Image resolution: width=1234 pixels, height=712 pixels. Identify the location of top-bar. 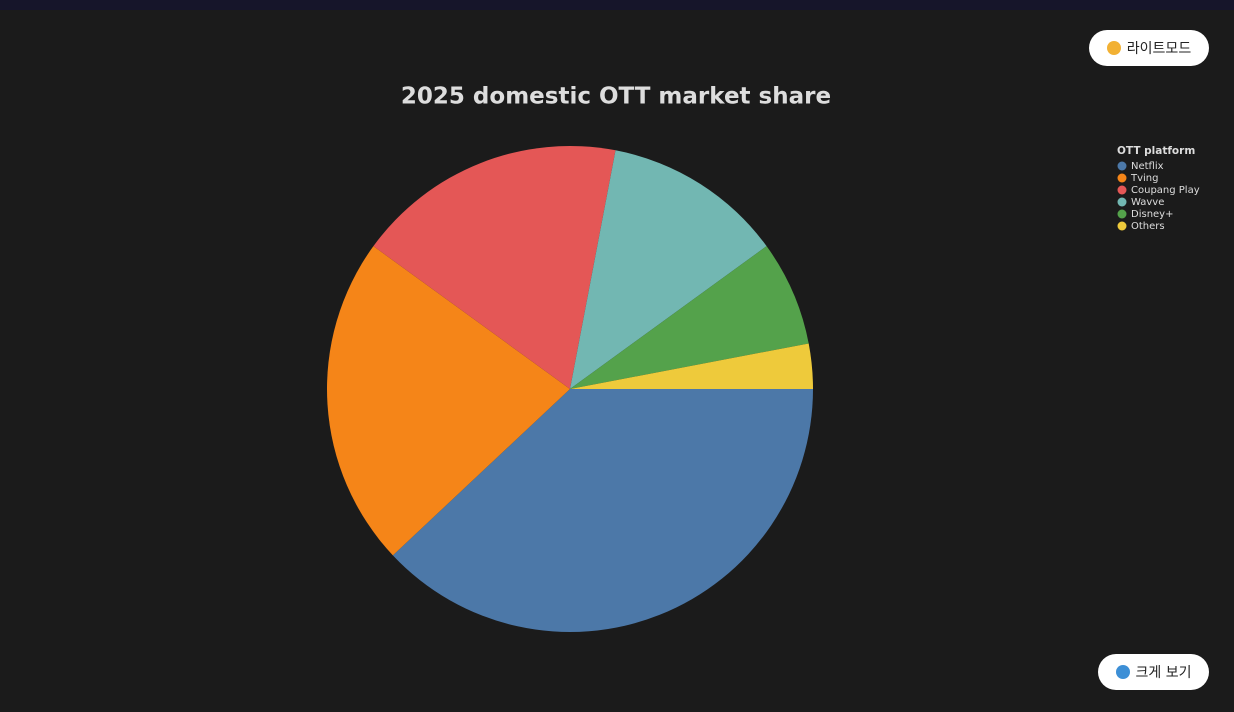
(617, 5).